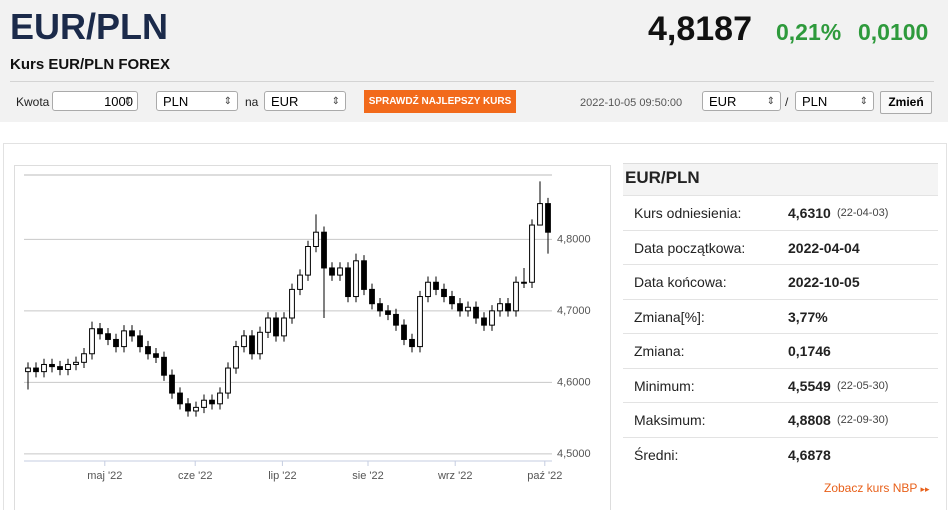  What do you see at coordinates (700, 29) in the screenshot?
I see `rate: 4,8187` at bounding box center [700, 29].